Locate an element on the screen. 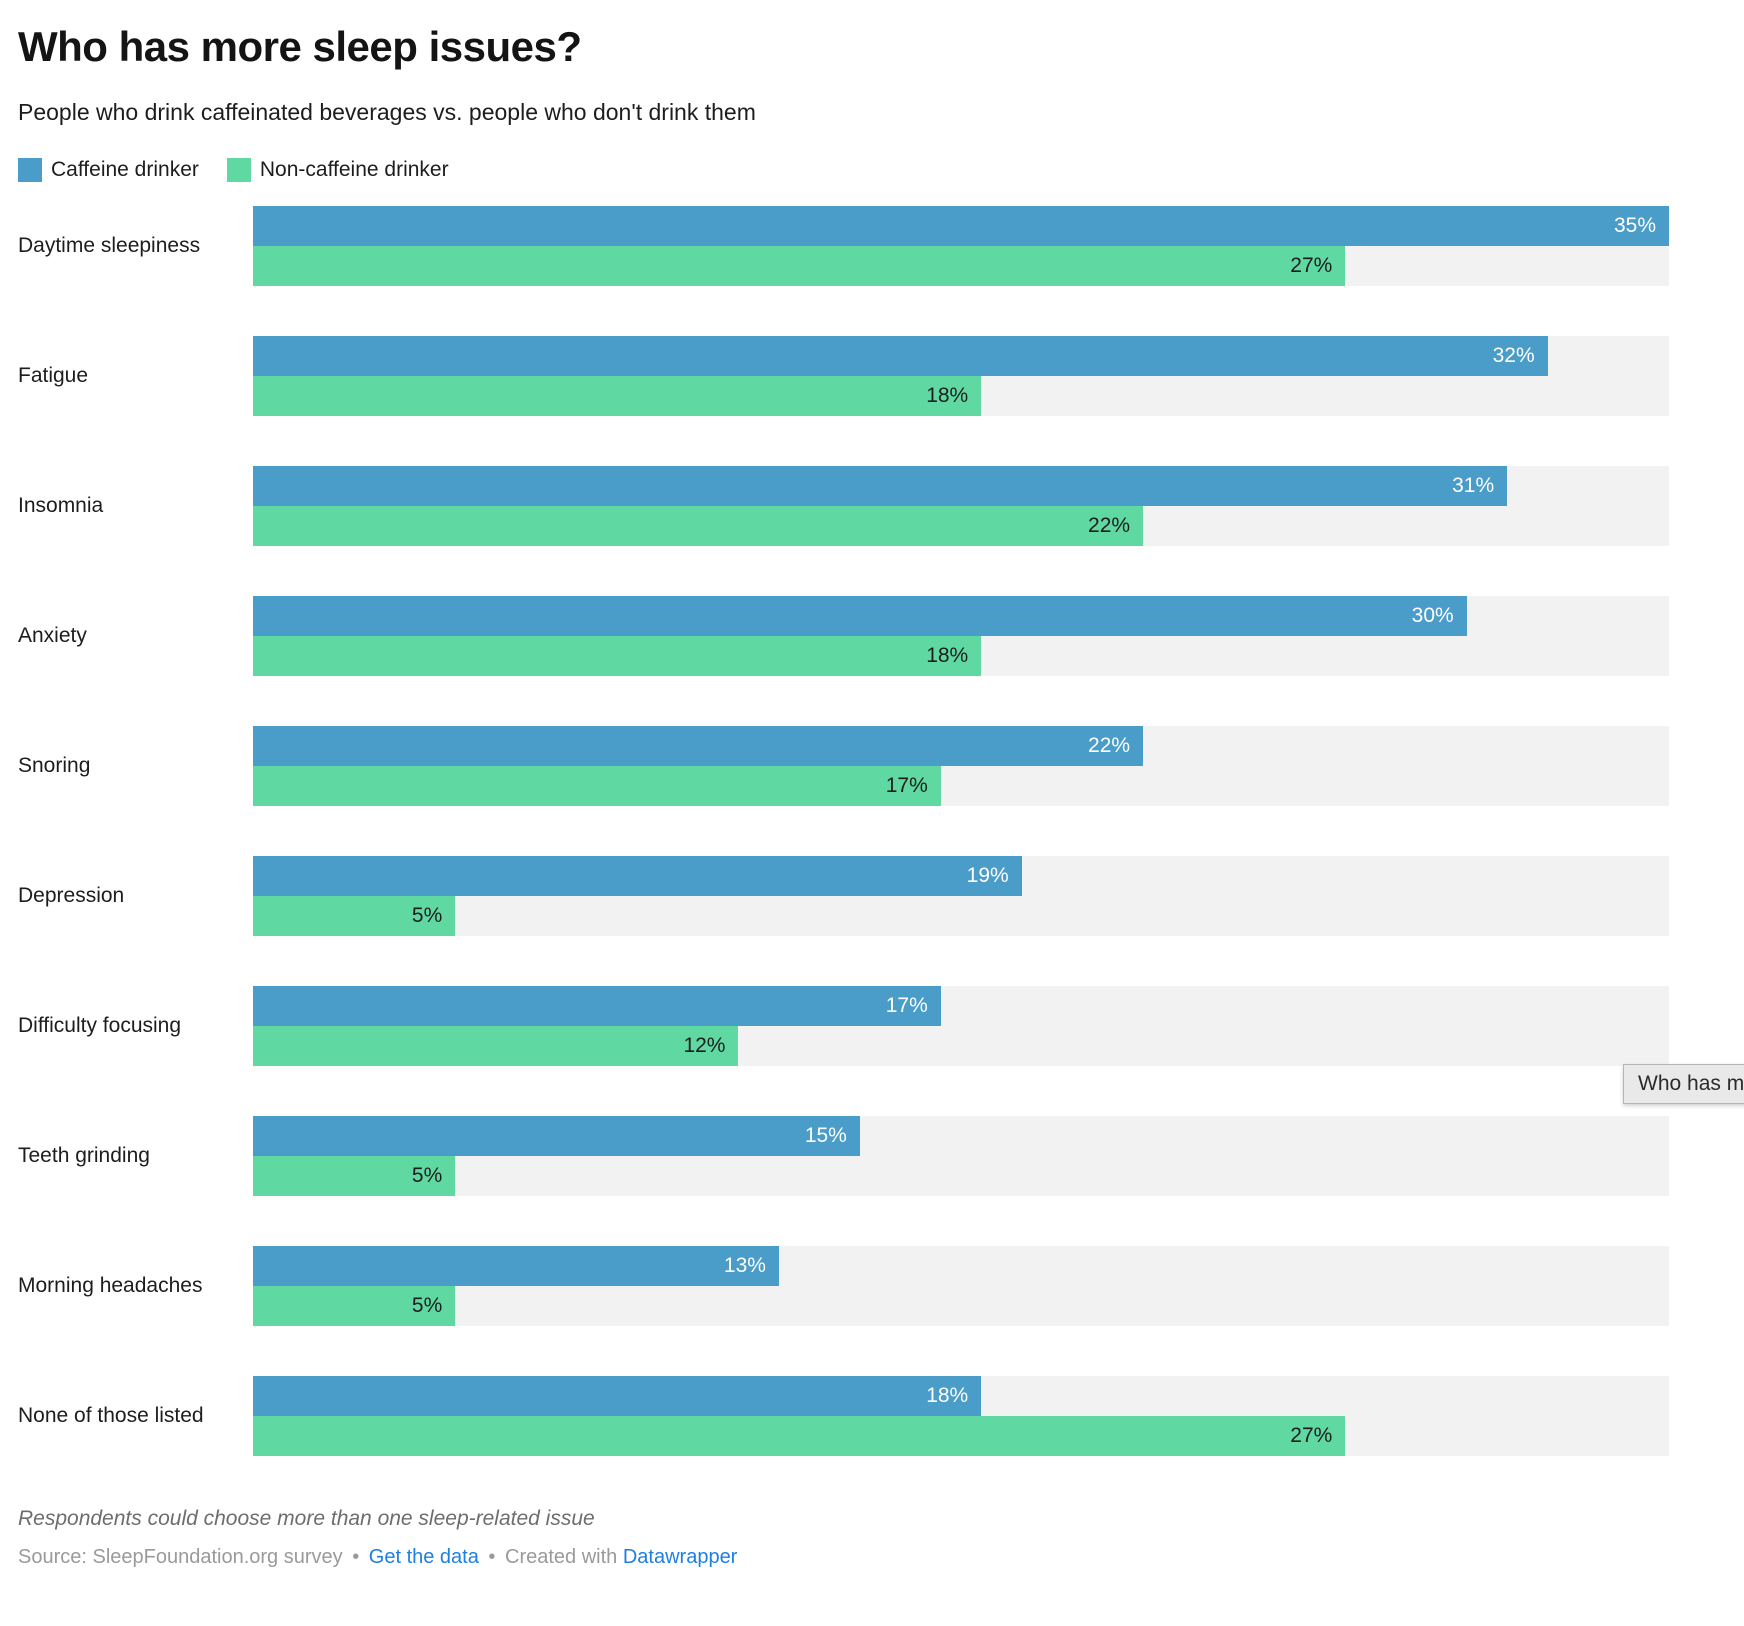  caffeine-bar: 18% is located at coordinates (617, 1395).